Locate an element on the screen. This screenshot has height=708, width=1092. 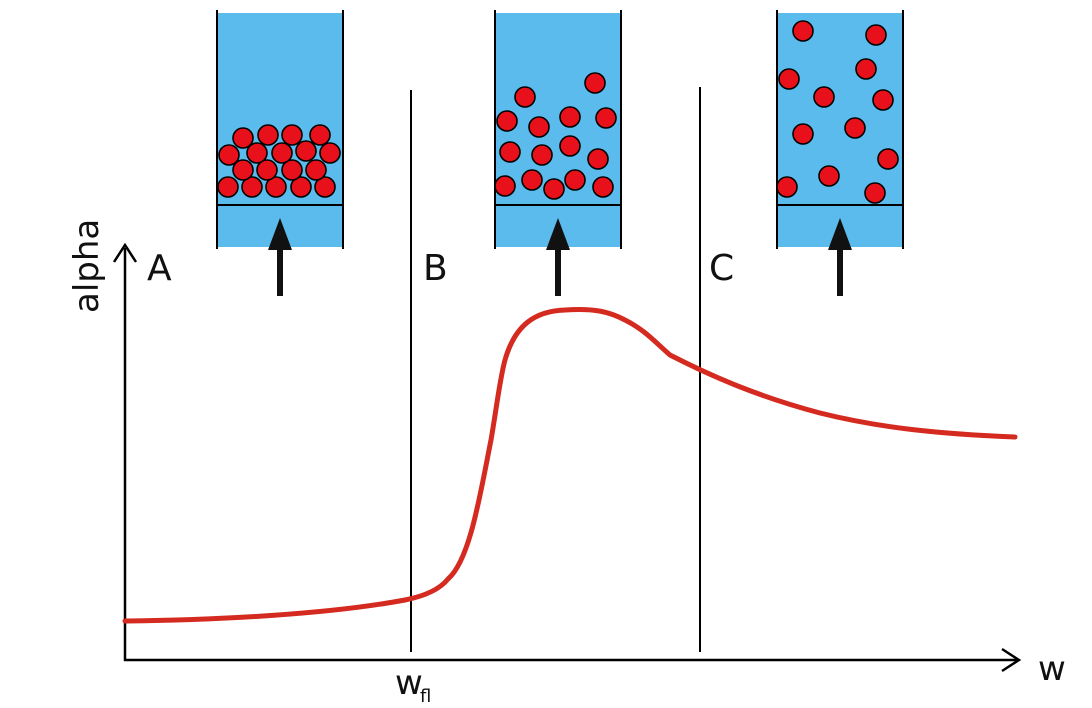
x-axis-label: w is located at coordinates (1052, 669).